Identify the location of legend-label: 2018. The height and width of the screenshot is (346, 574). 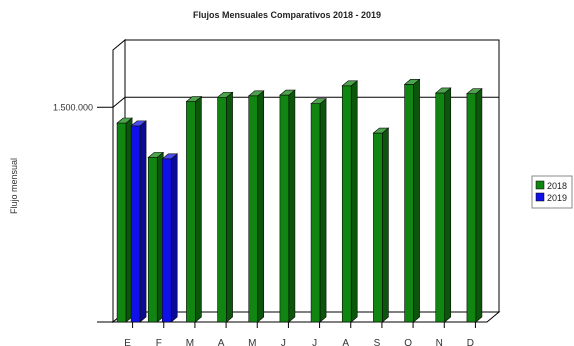
(557, 186).